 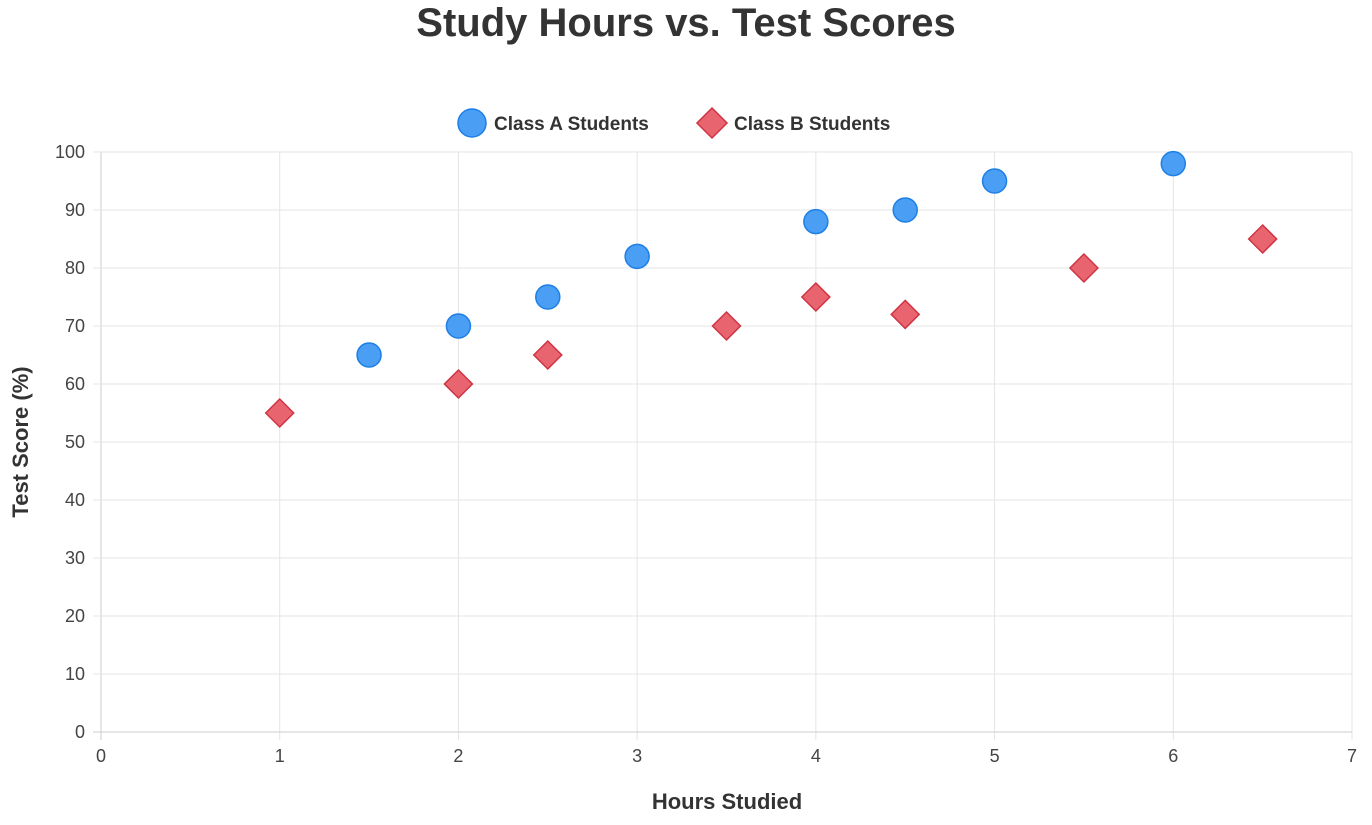 I want to click on x-tick-label: 7, so click(x=1352, y=756).